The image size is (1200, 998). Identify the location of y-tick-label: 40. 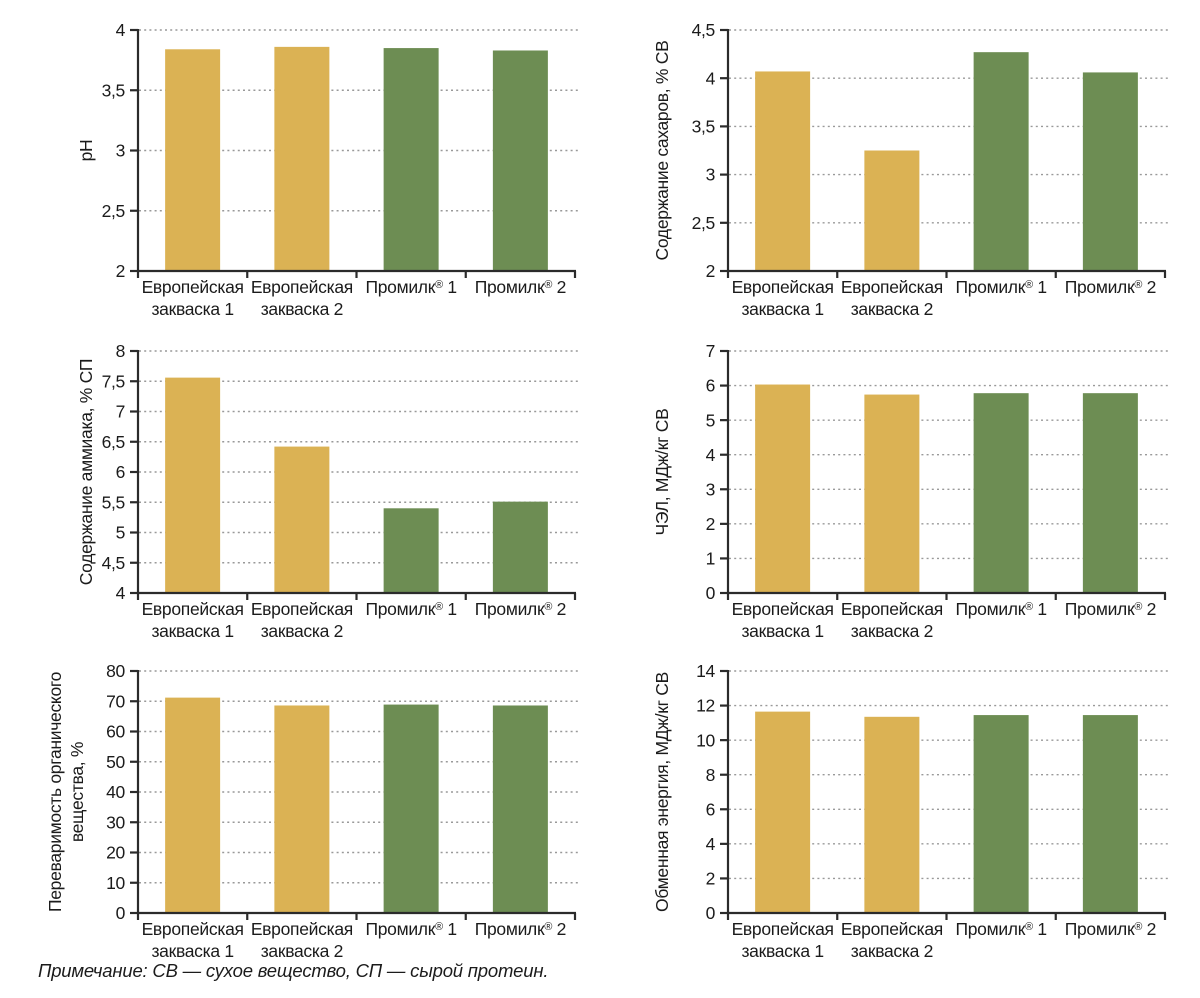
(115, 792).